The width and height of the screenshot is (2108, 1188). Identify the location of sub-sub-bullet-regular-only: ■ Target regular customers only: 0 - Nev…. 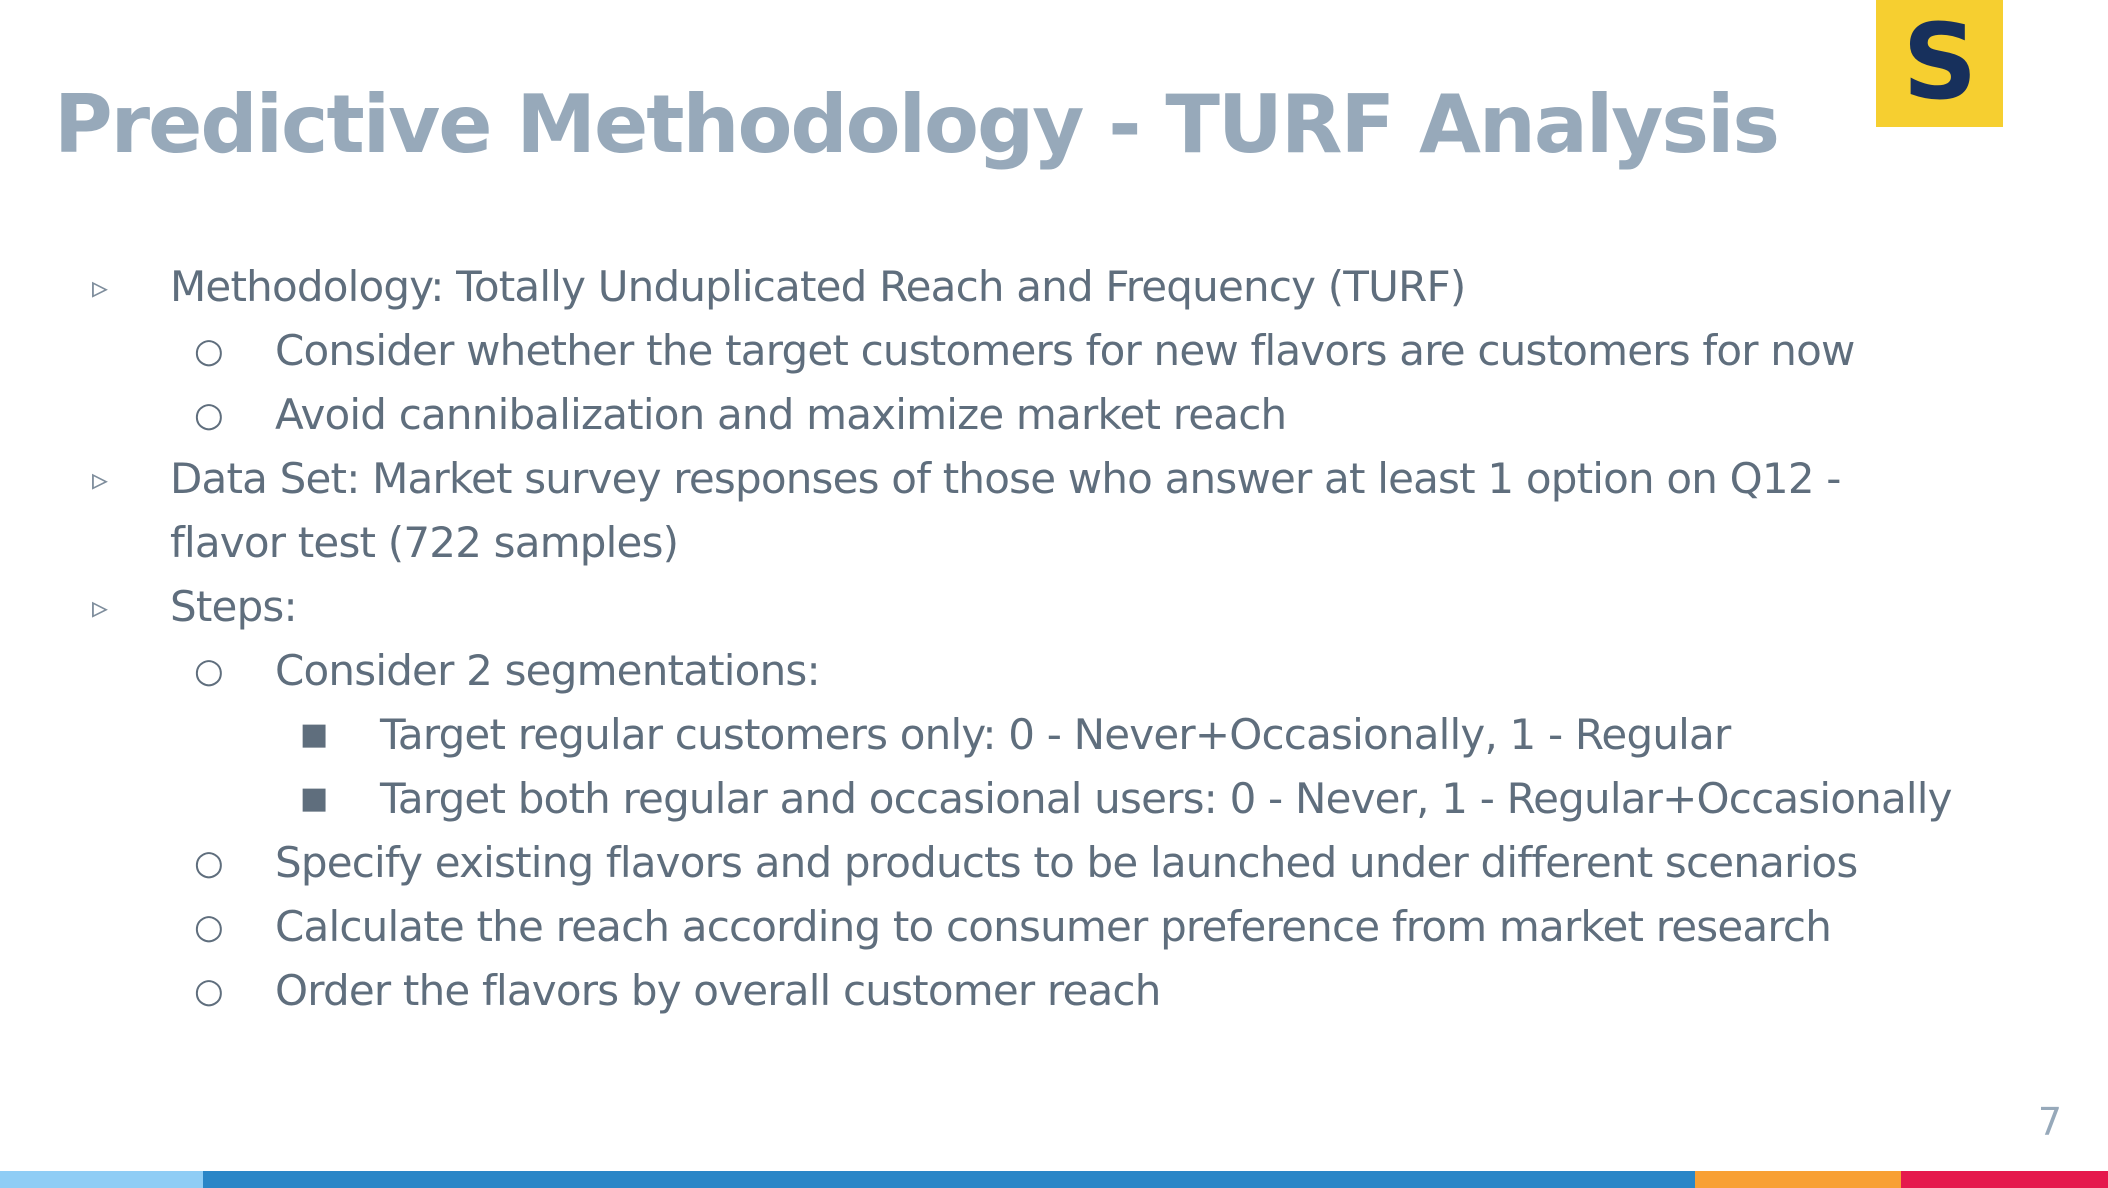
(1000, 735).